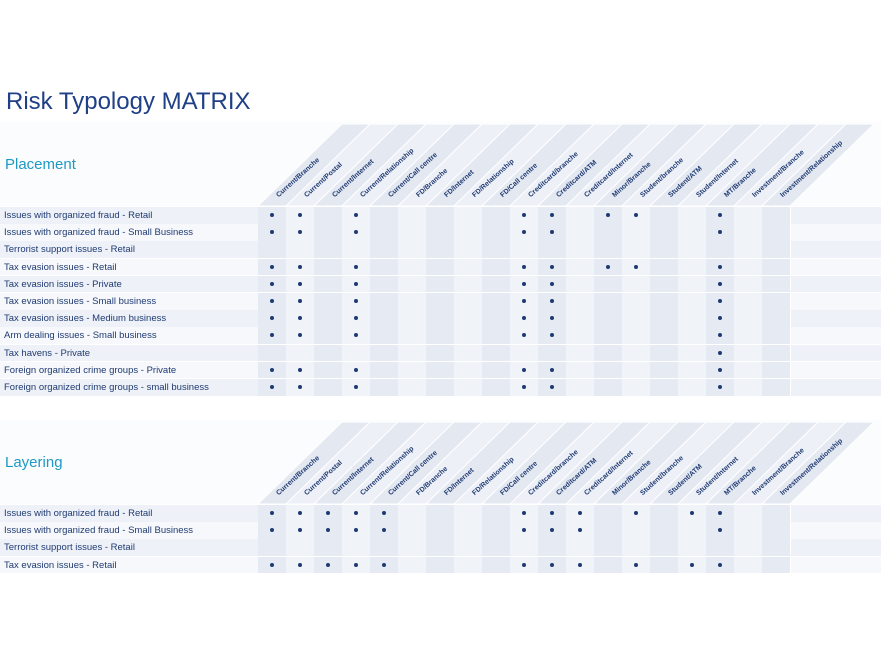  Describe the element at coordinates (63, 284) in the screenshot. I see `row-label: Tax evasion issues - Private` at that location.